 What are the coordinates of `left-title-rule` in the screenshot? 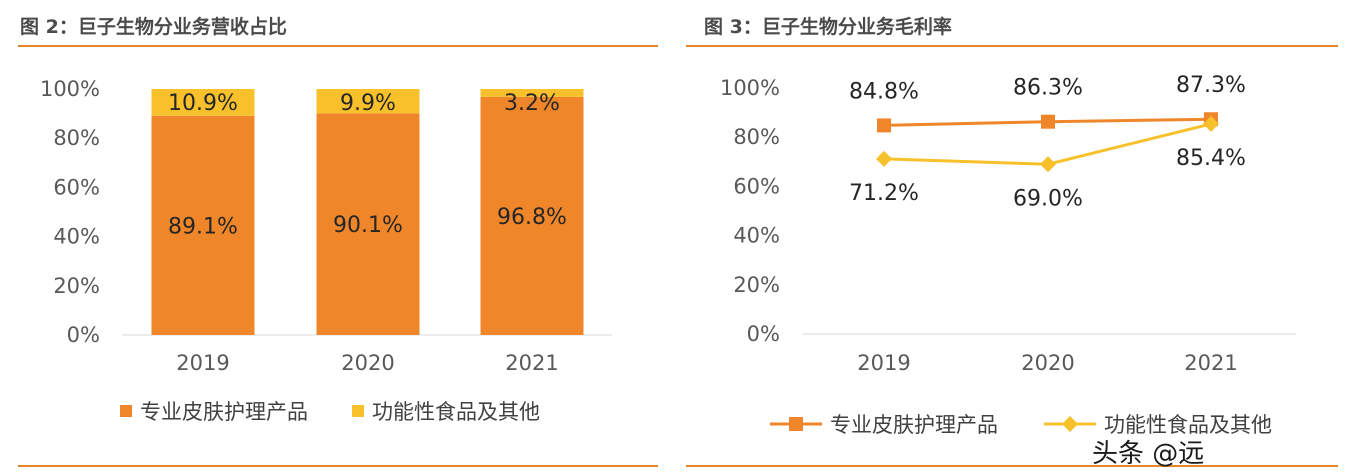 It's located at (338, 46).